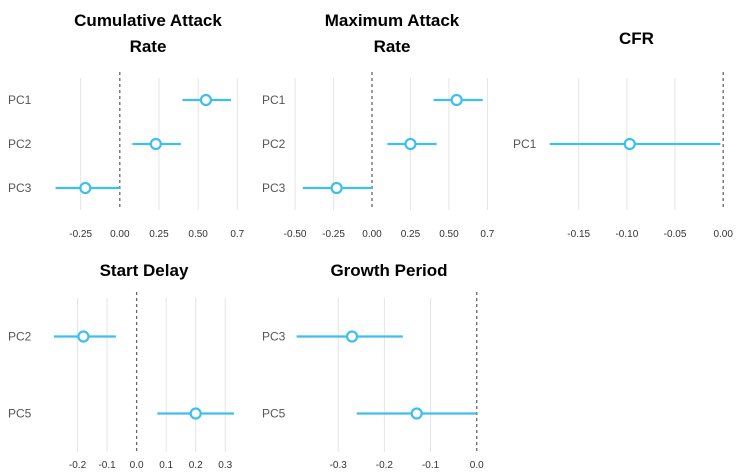 This screenshot has width=744, height=473. I want to click on x-tick-label: -0.50, so click(295, 234).